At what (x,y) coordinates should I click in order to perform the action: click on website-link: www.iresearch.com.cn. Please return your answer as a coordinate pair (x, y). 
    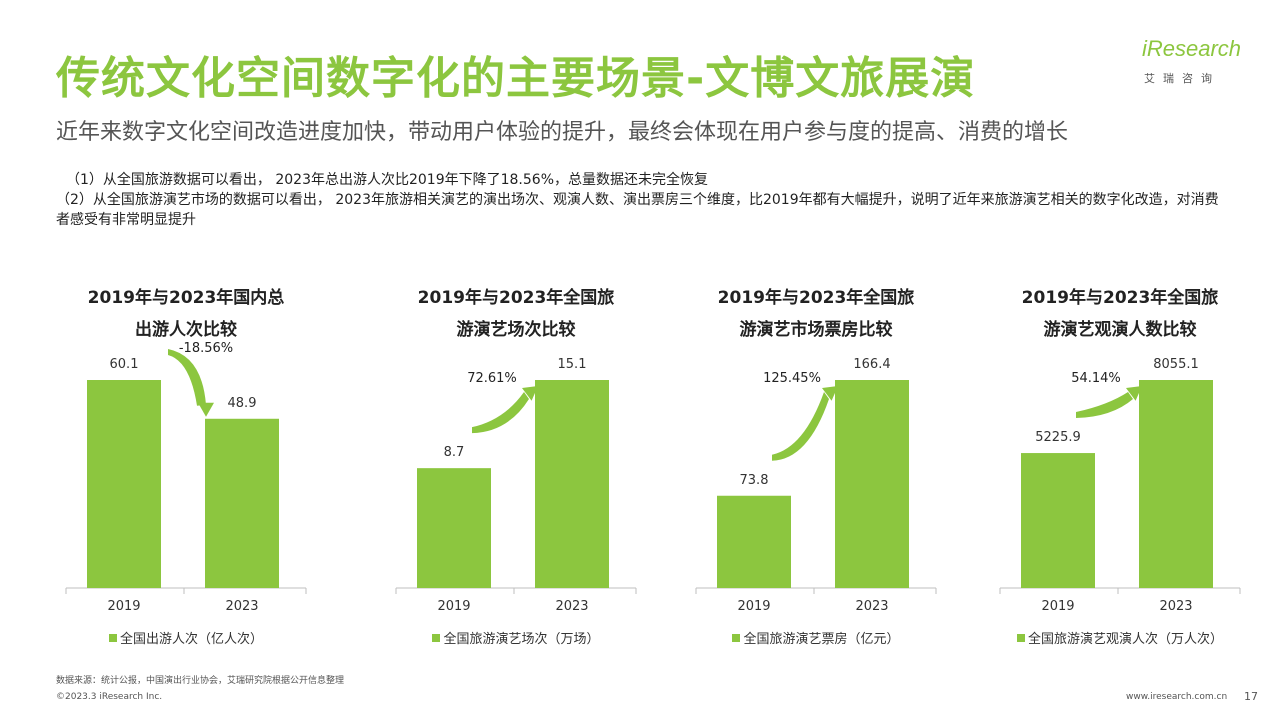
    Looking at the image, I should click on (1177, 697).